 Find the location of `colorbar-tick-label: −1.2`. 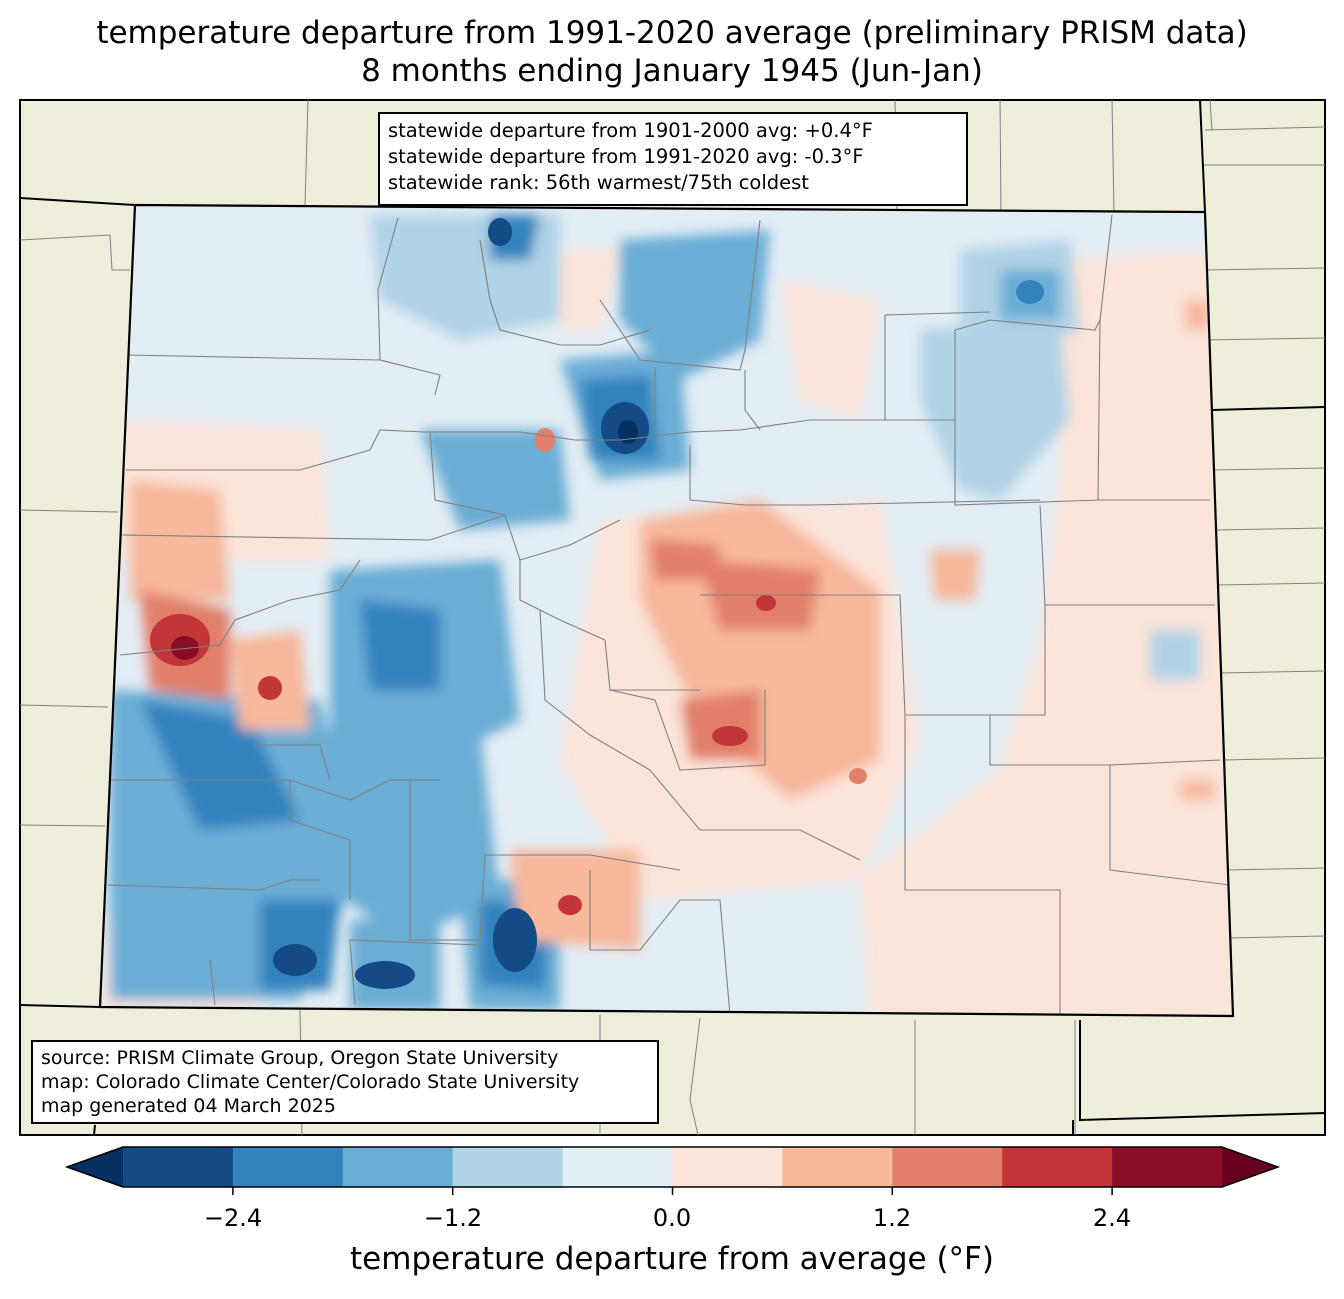

colorbar-tick-label: −1.2 is located at coordinates (453, 1218).